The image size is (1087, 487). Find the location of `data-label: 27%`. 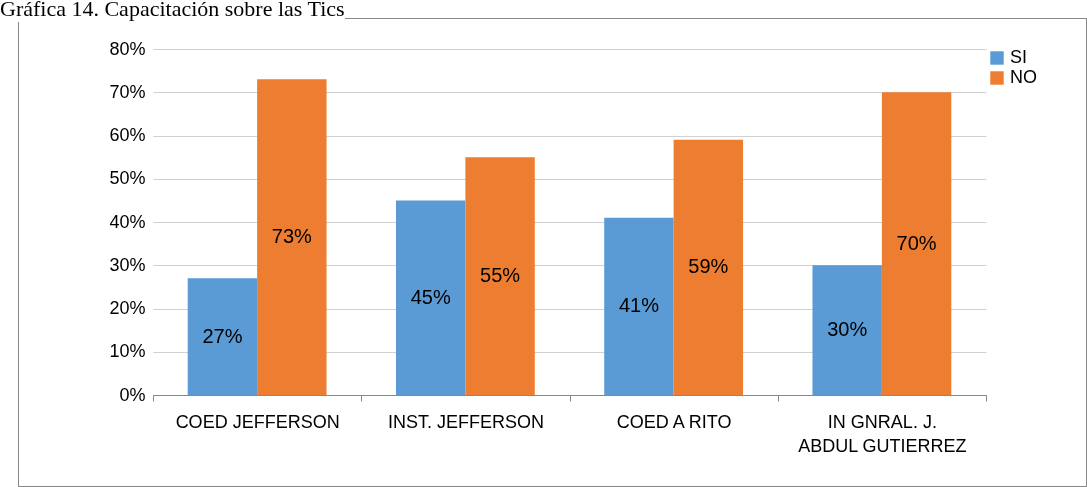

data-label: 27% is located at coordinates (222, 335).